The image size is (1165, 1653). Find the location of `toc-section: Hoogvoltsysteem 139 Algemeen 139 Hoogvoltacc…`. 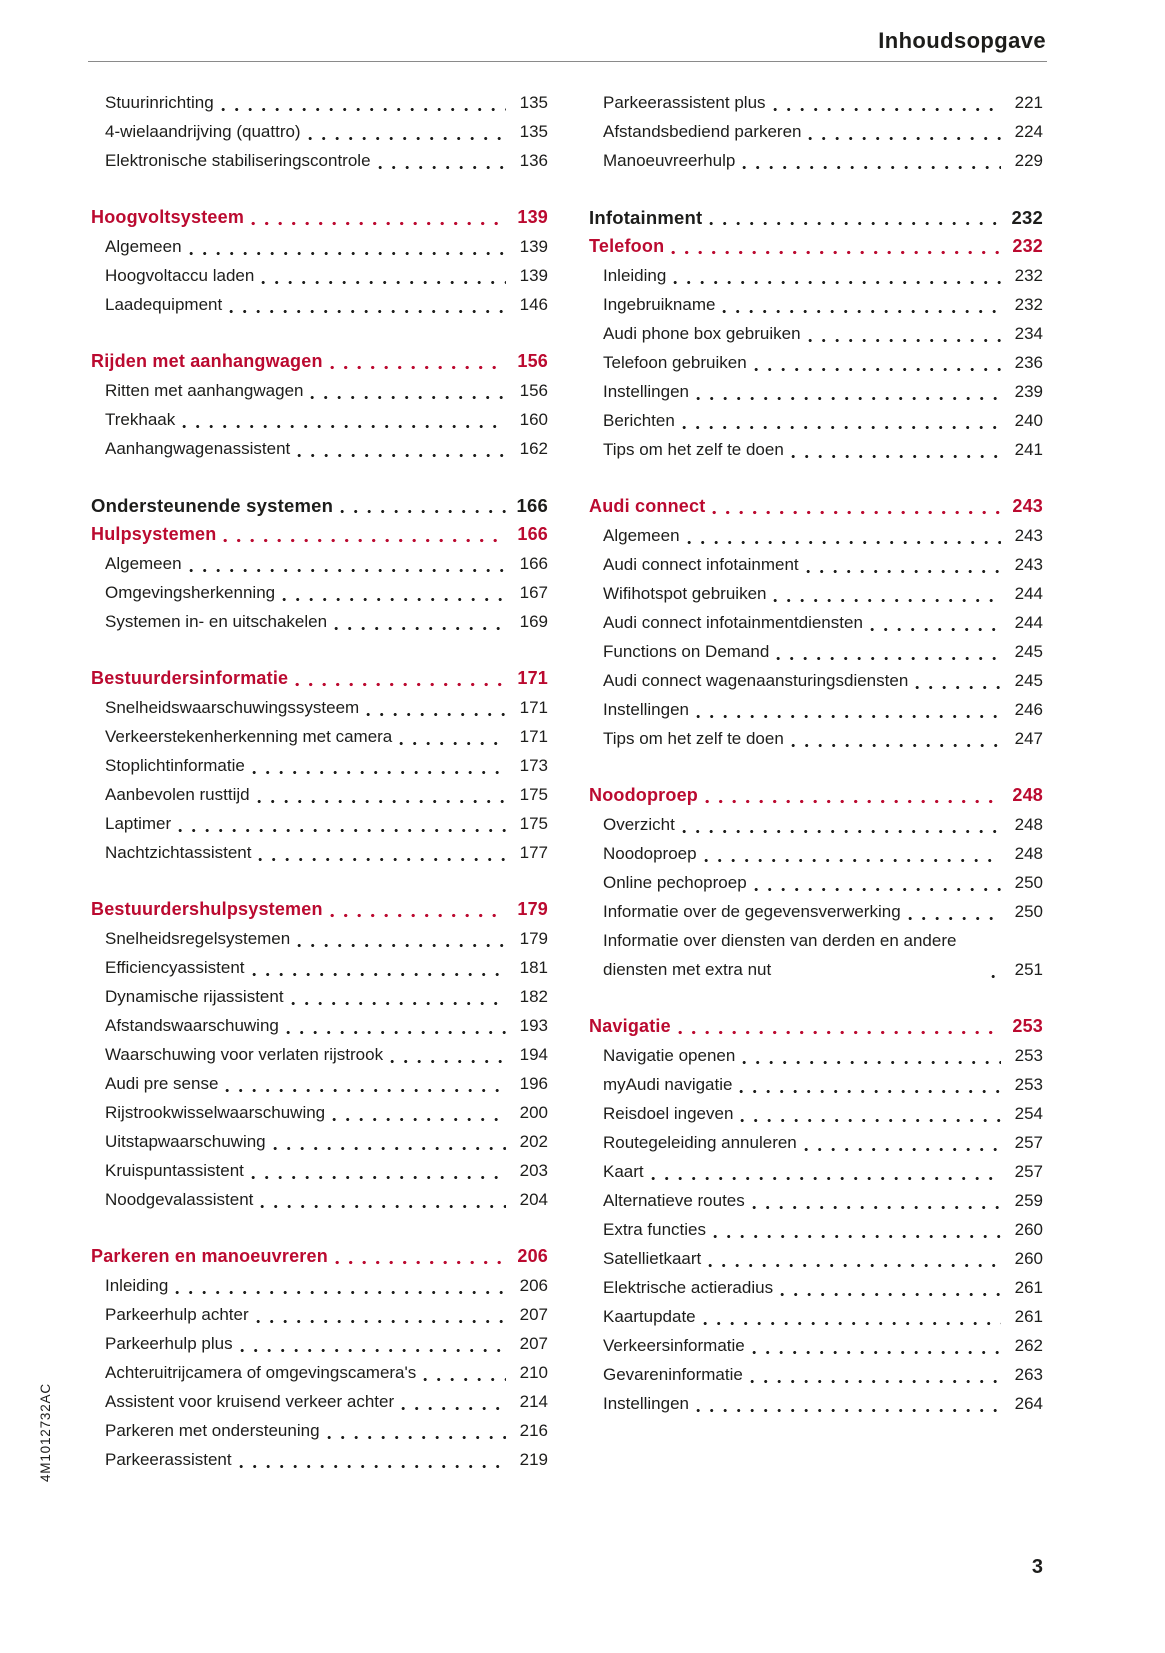

toc-section: Hoogvoltsysteem 139 Algemeen 139 Hoogvoltacc… is located at coordinates (319, 261).